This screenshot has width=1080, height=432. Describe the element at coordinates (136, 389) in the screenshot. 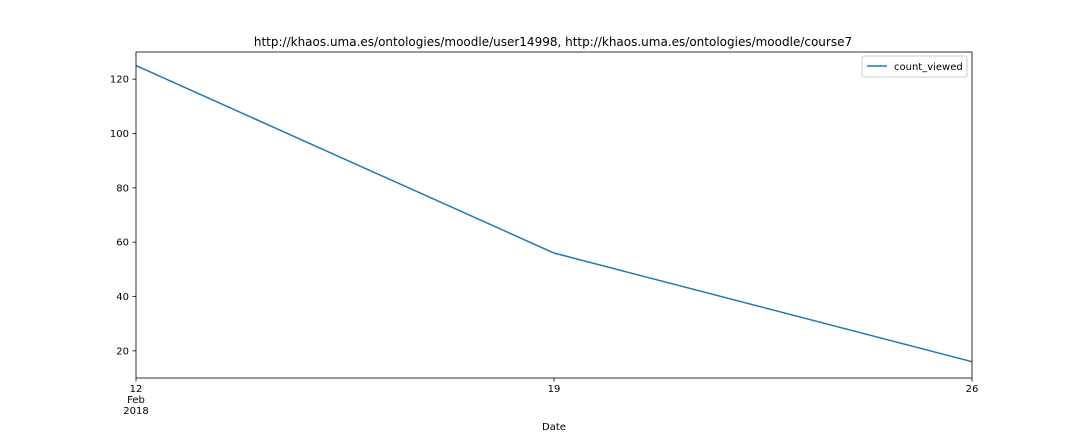

I see `x-tick-label: 12` at that location.